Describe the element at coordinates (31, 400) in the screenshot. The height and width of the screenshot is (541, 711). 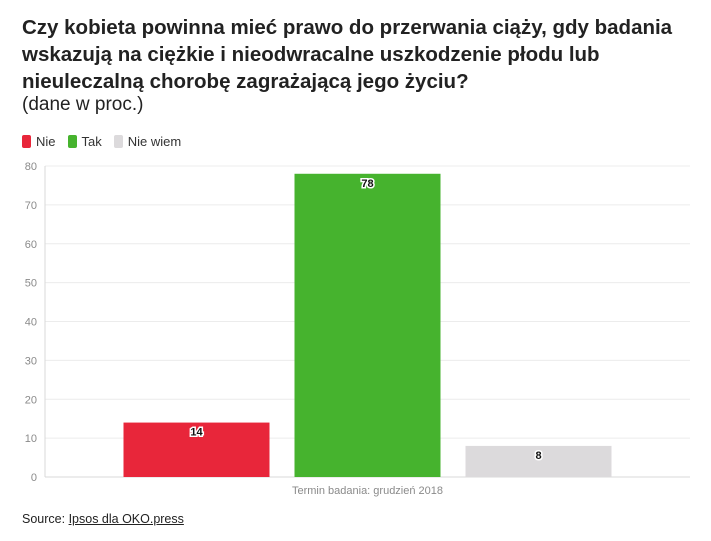
I see `y-tick-label: 20` at that location.